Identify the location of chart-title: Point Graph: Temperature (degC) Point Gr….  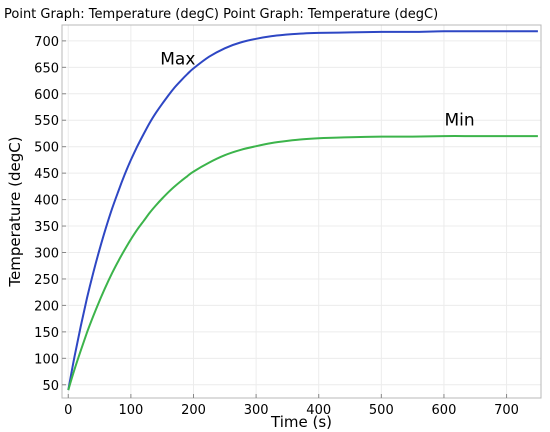
(221, 14).